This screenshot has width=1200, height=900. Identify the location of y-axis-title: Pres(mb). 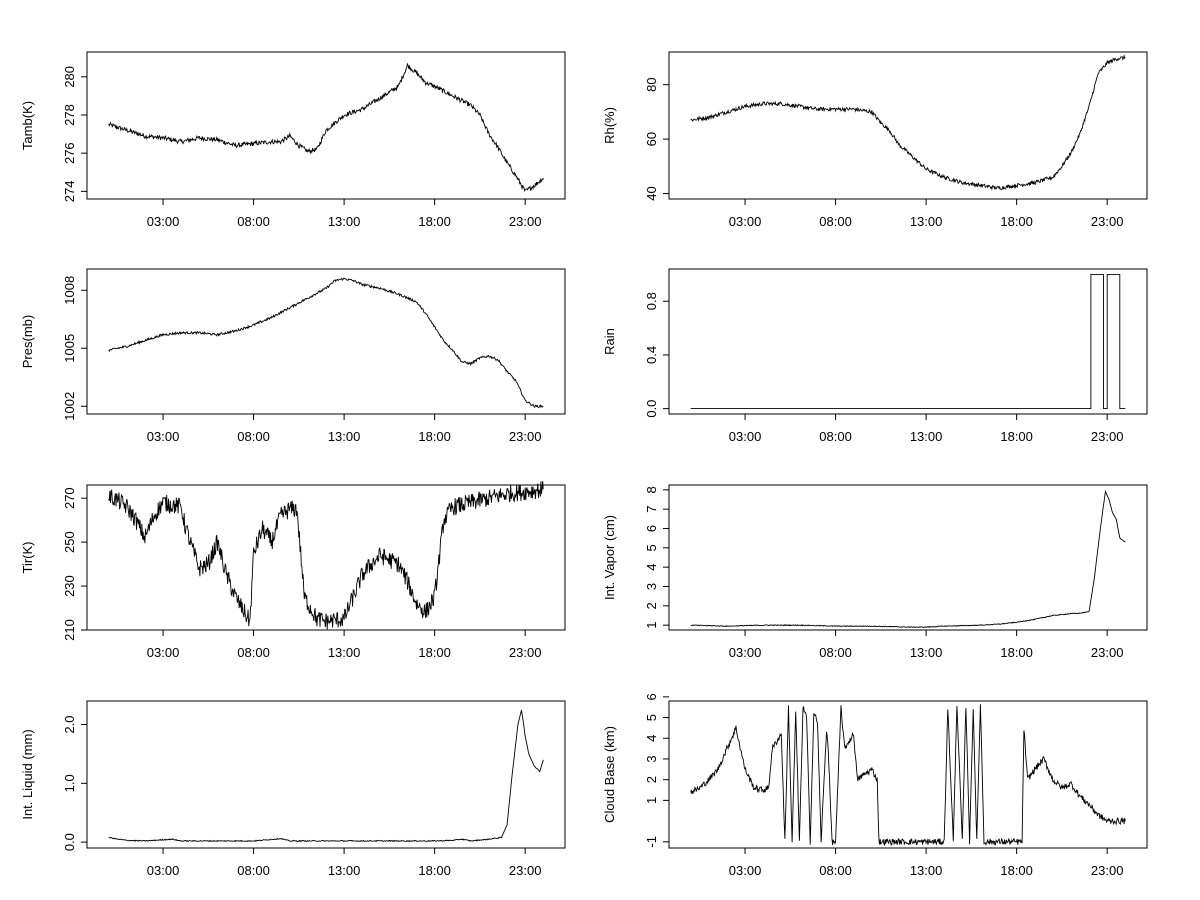
(27, 341).